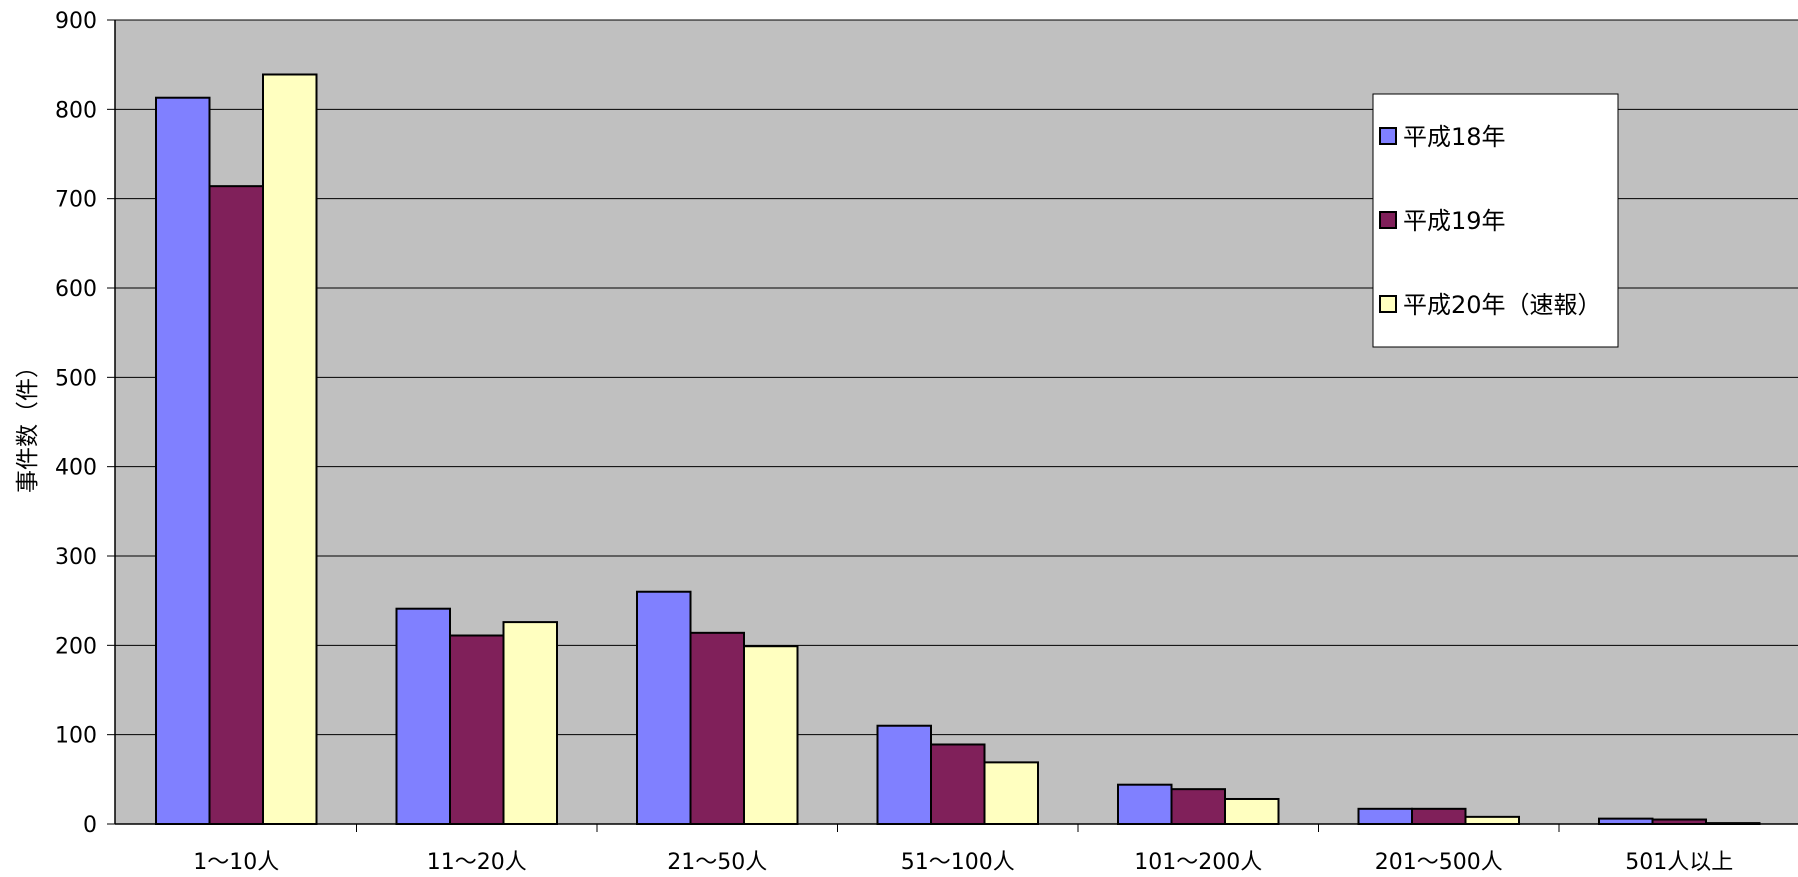 The height and width of the screenshot is (877, 1798). Describe the element at coordinates (76, 557) in the screenshot. I see `y-tick-label: 300` at that location.